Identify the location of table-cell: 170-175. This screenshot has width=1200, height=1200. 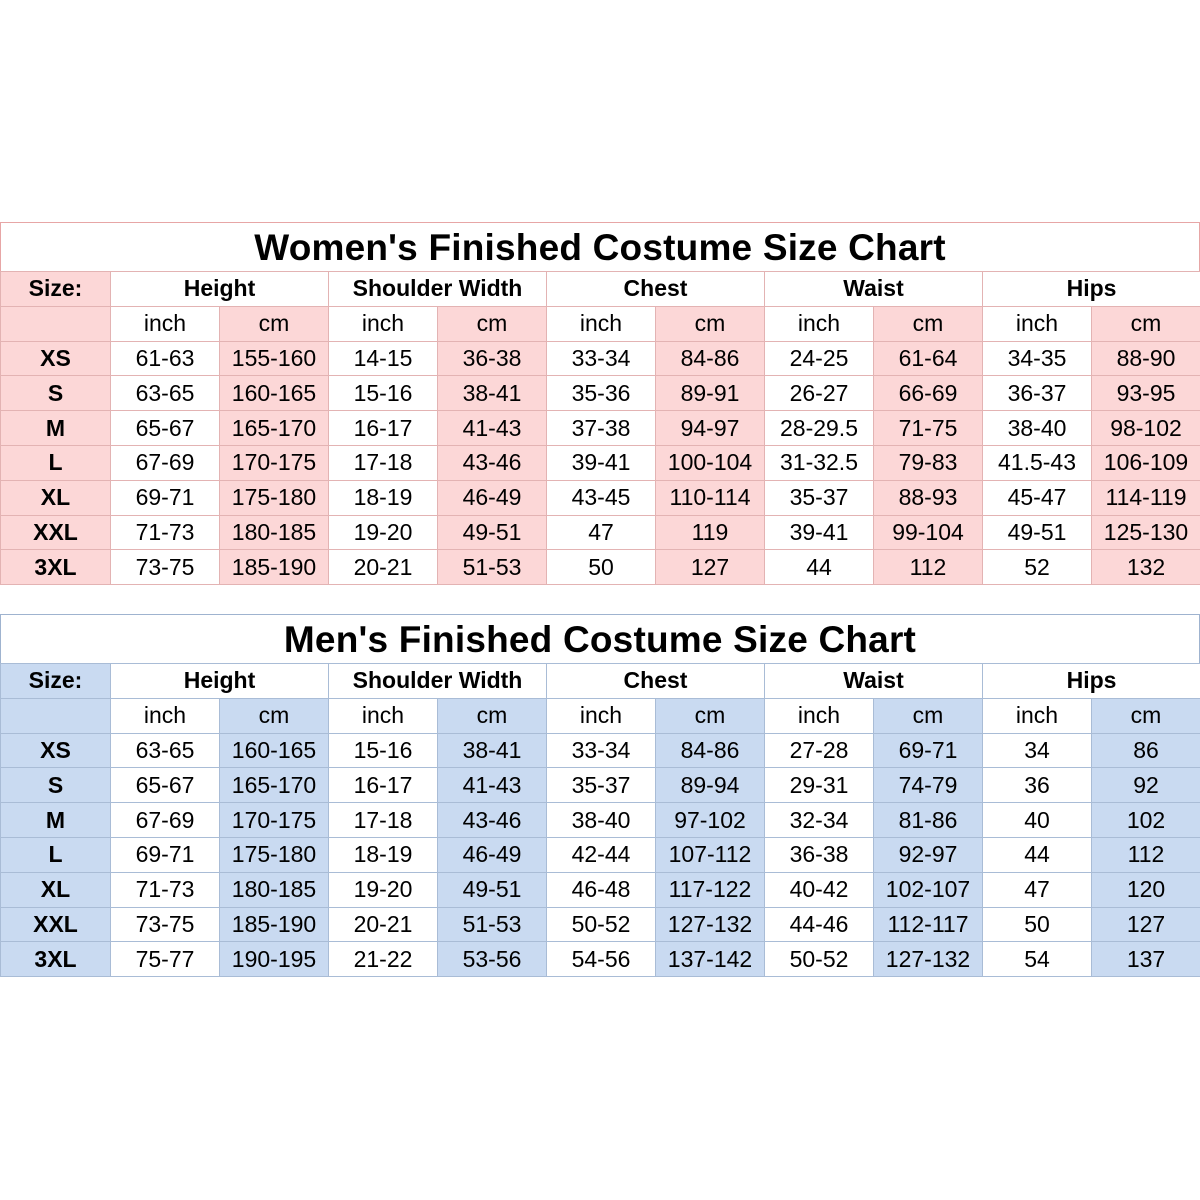
(274, 462).